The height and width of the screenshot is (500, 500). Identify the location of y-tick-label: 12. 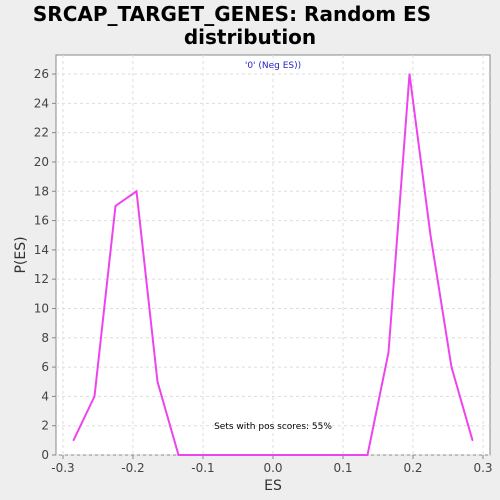
(41, 279).